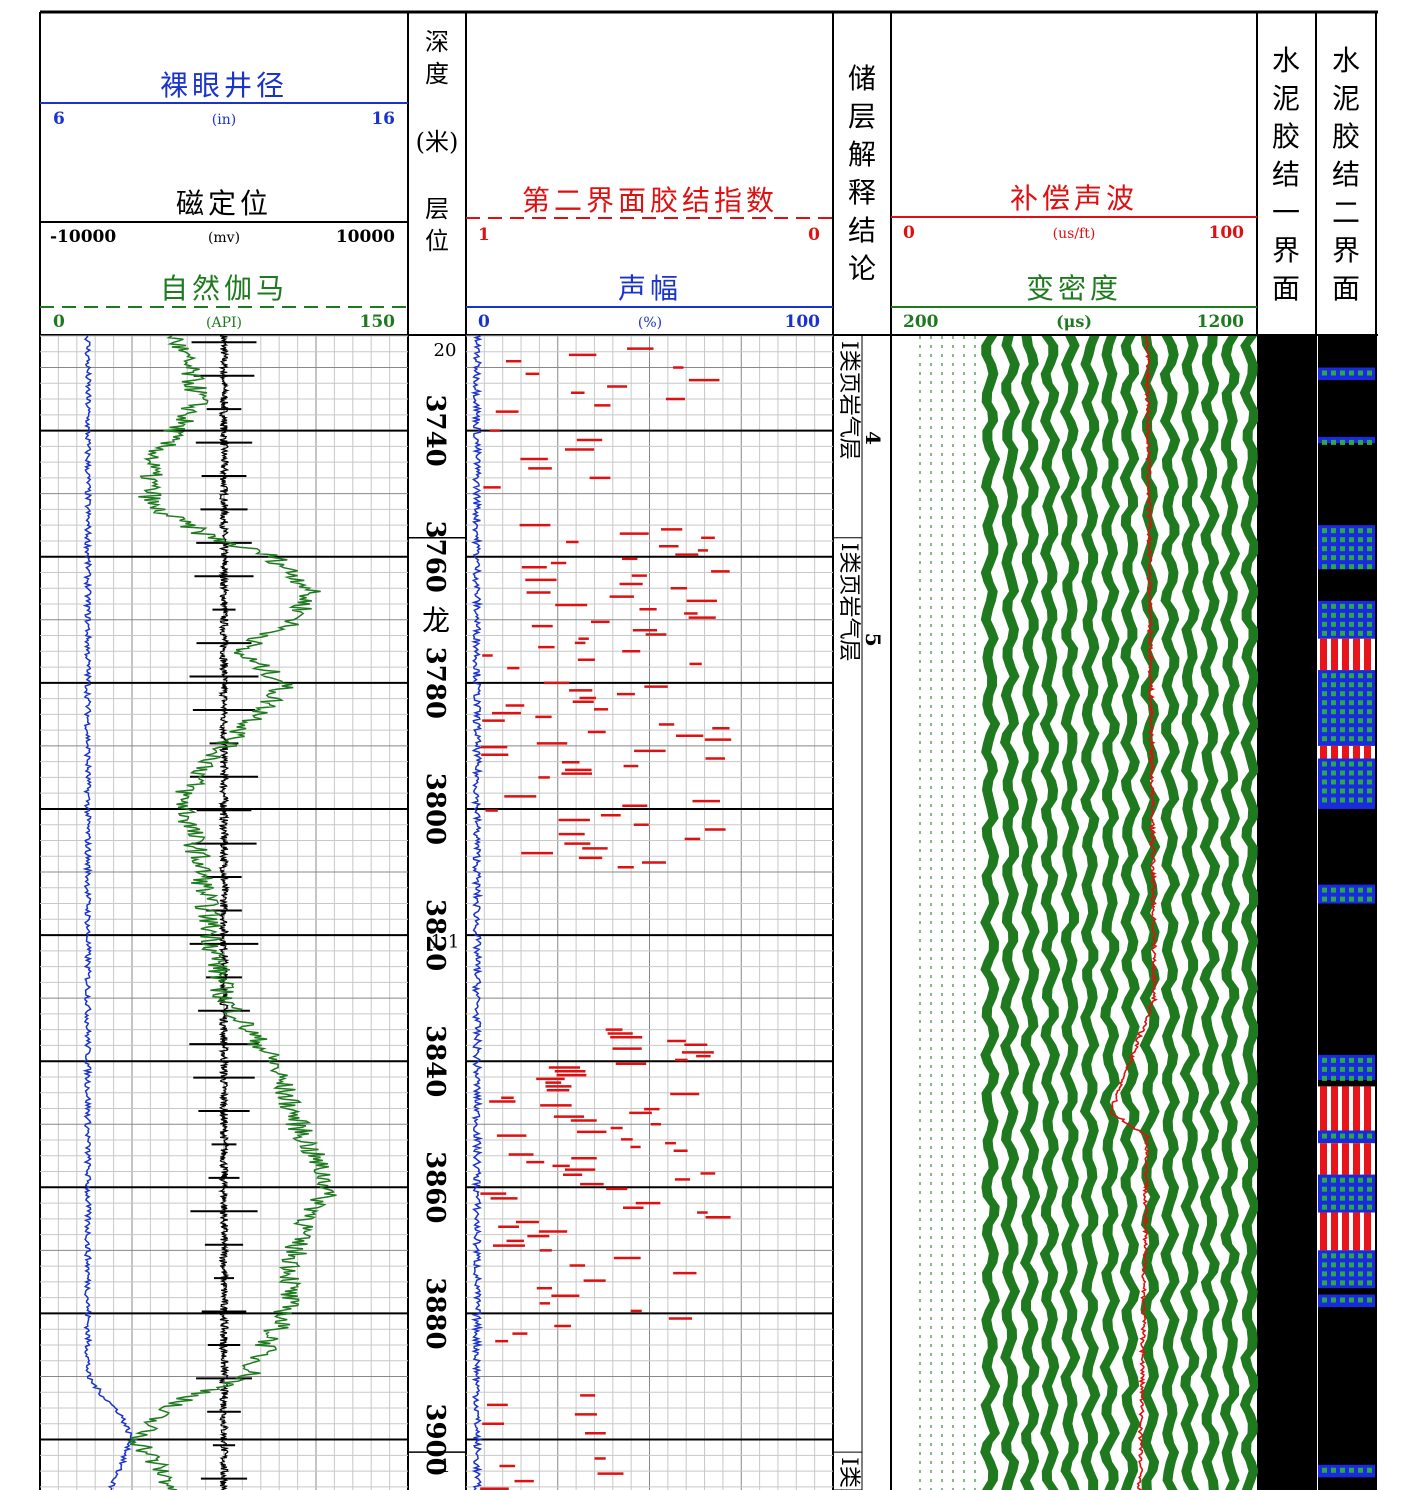  Describe the element at coordinates (1286, 136) in the screenshot. I see `bond1-title-char: 胶` at that location.